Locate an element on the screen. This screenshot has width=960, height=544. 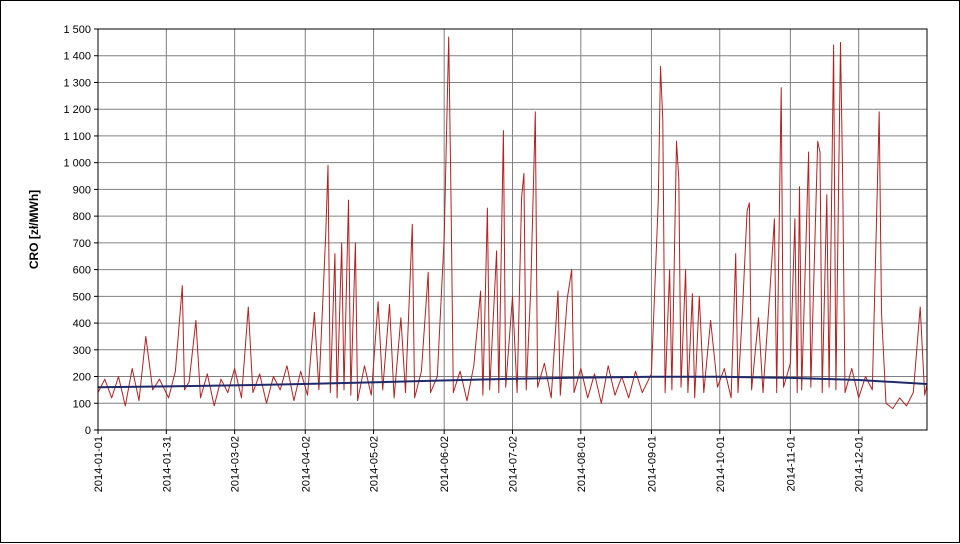
y-tick-label: 700 is located at coordinates (82, 244).